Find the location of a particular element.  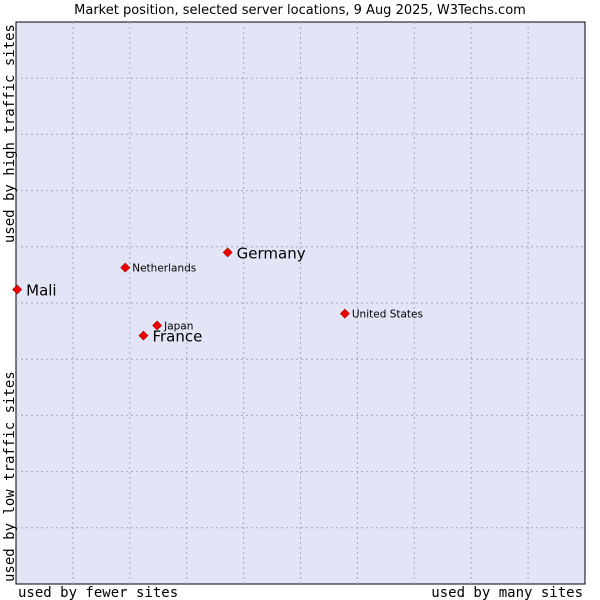

x-axis-label-right: used by many sites is located at coordinates (507, 592).